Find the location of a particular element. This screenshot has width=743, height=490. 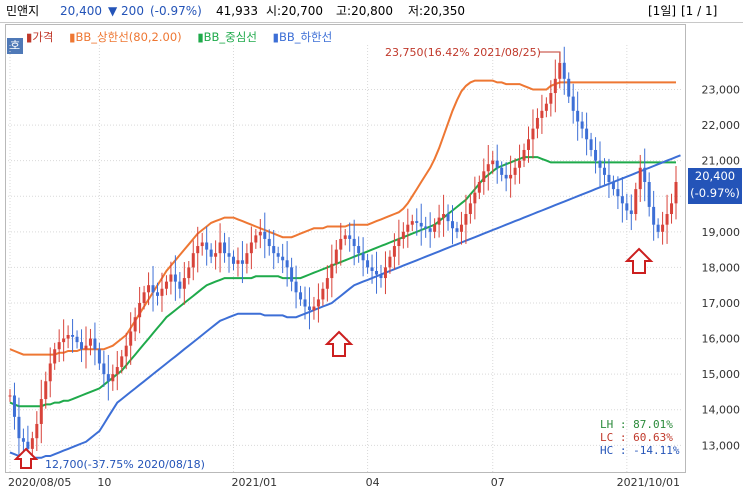

min-price-label: 12,700(-37.75% 2020/08/18) is located at coordinates (125, 464).